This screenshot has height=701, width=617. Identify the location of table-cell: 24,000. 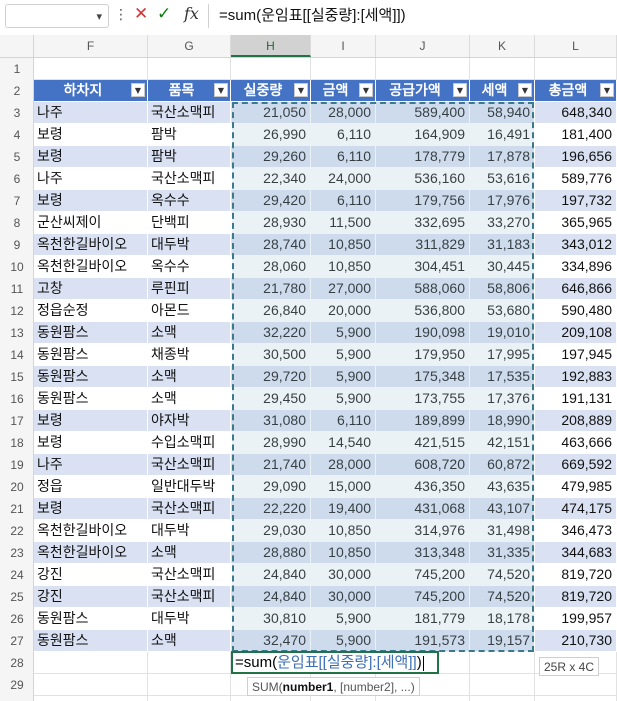
(343, 179).